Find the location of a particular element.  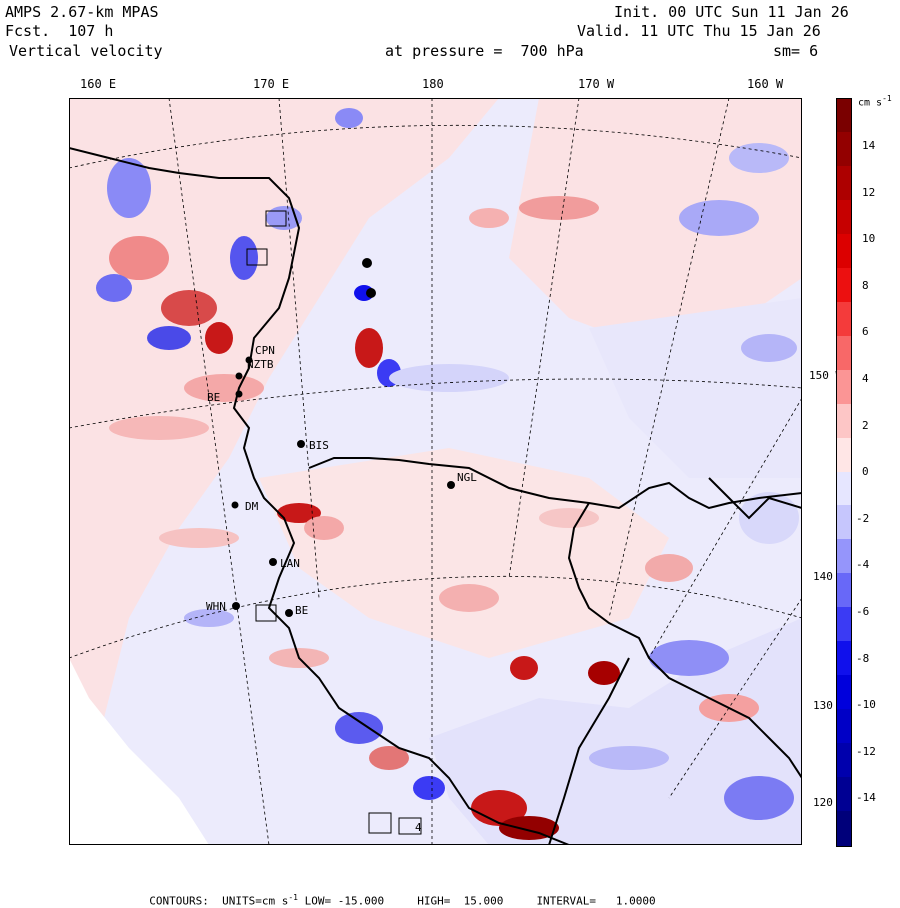

colorbar-units: cm s-1 is located at coordinates (875, 101).